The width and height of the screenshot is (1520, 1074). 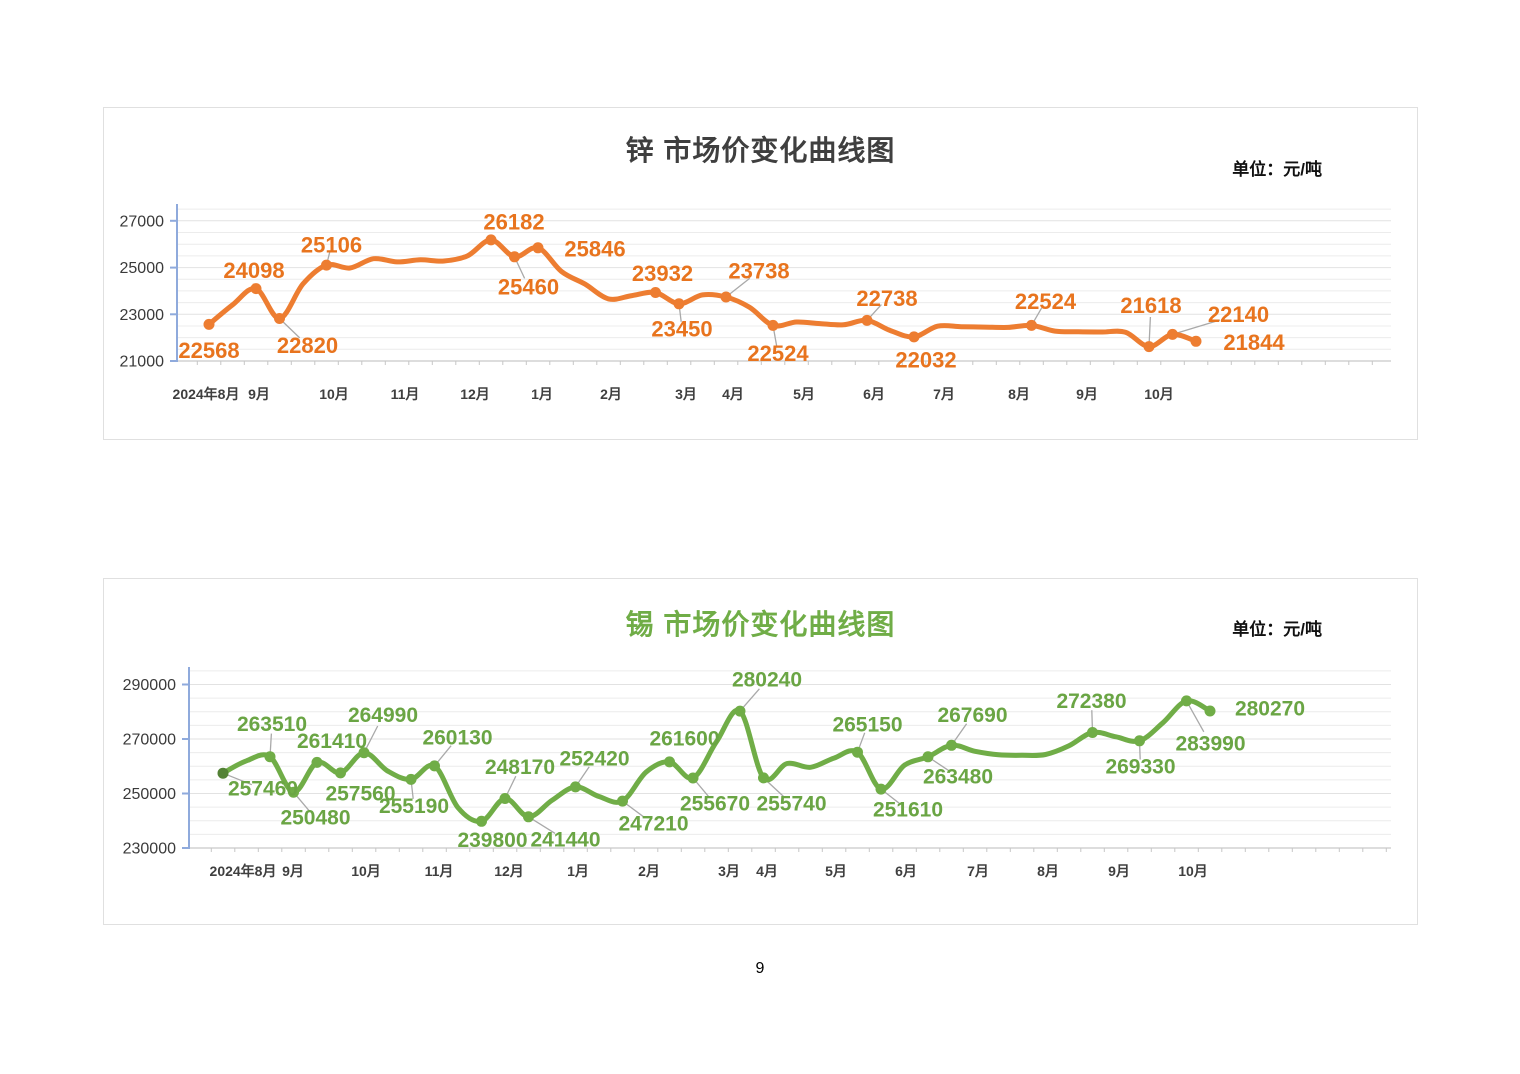 What do you see at coordinates (528, 286) in the screenshot?
I see `data-point-label: 25460` at bounding box center [528, 286].